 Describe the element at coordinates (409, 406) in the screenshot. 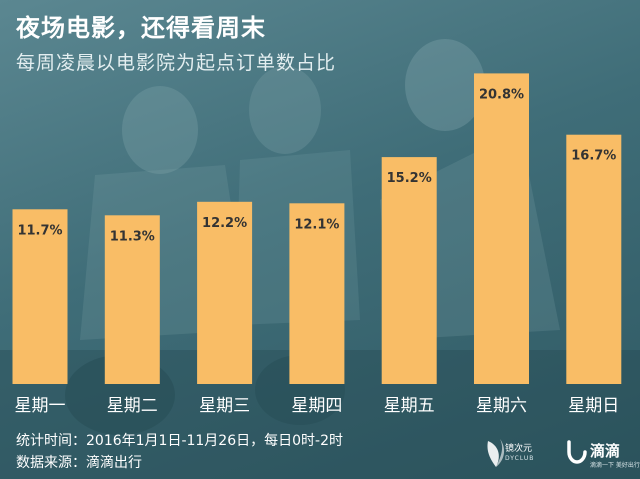

I see `category-label-5: 星期五` at that location.